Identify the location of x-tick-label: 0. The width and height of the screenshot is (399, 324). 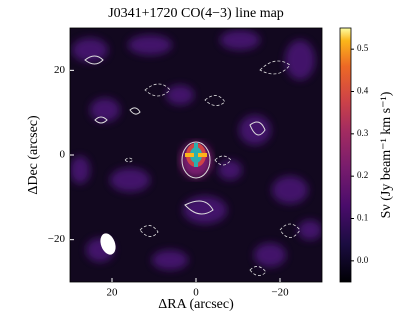
(196, 293).